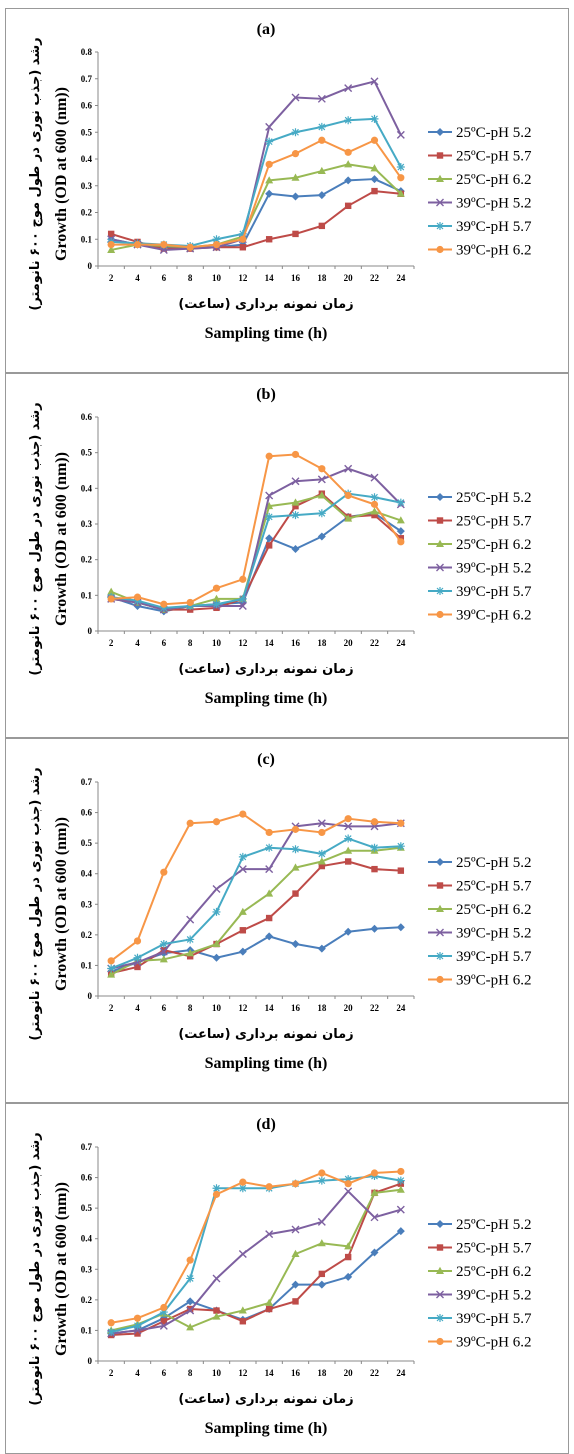 The image size is (574, 1454). What do you see at coordinates (349, 1008) in the screenshot?
I see `x-tick-label: 20` at bounding box center [349, 1008].